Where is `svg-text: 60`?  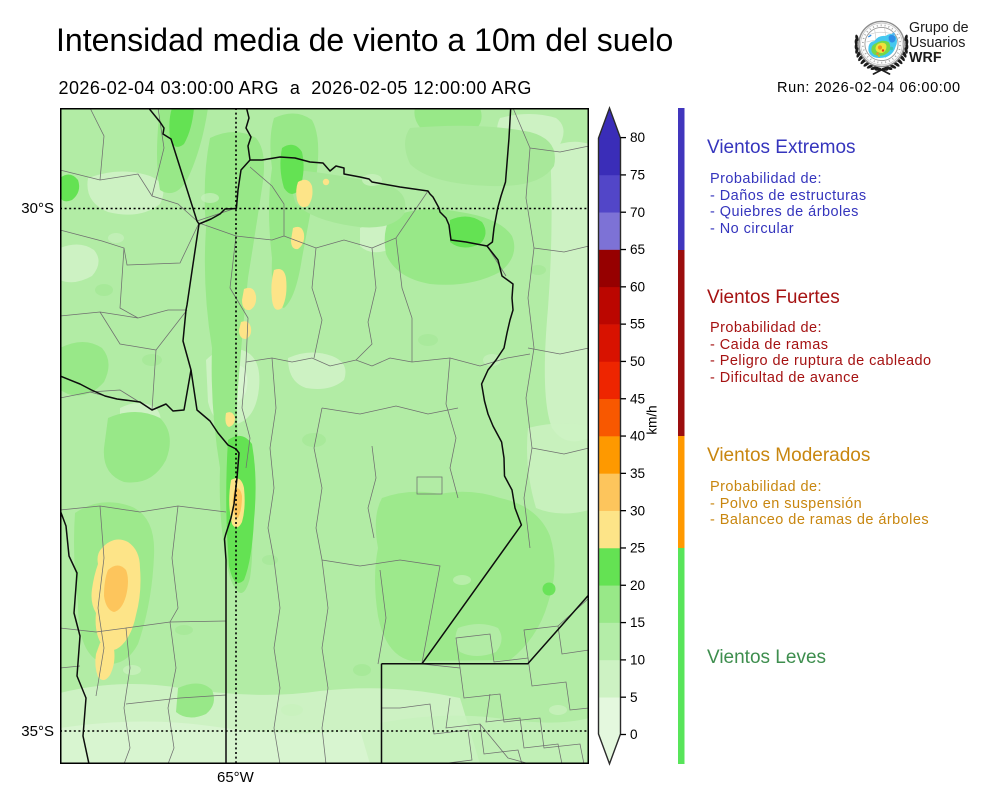
svg-text: 60 is located at coordinates (638, 286).